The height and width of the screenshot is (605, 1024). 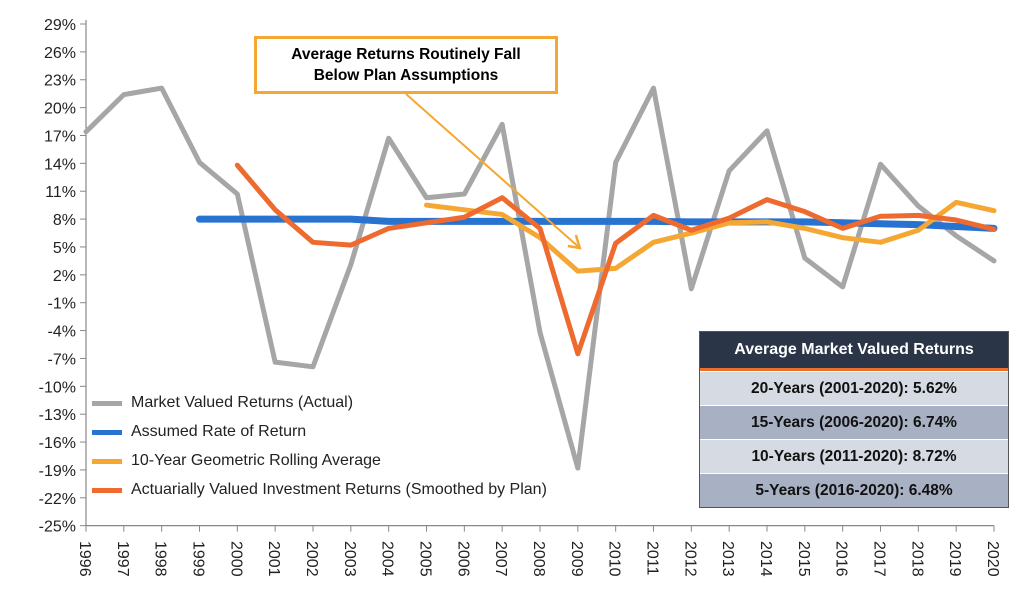 What do you see at coordinates (57, 443) in the screenshot?
I see `y-tick-label: -16%` at bounding box center [57, 443].